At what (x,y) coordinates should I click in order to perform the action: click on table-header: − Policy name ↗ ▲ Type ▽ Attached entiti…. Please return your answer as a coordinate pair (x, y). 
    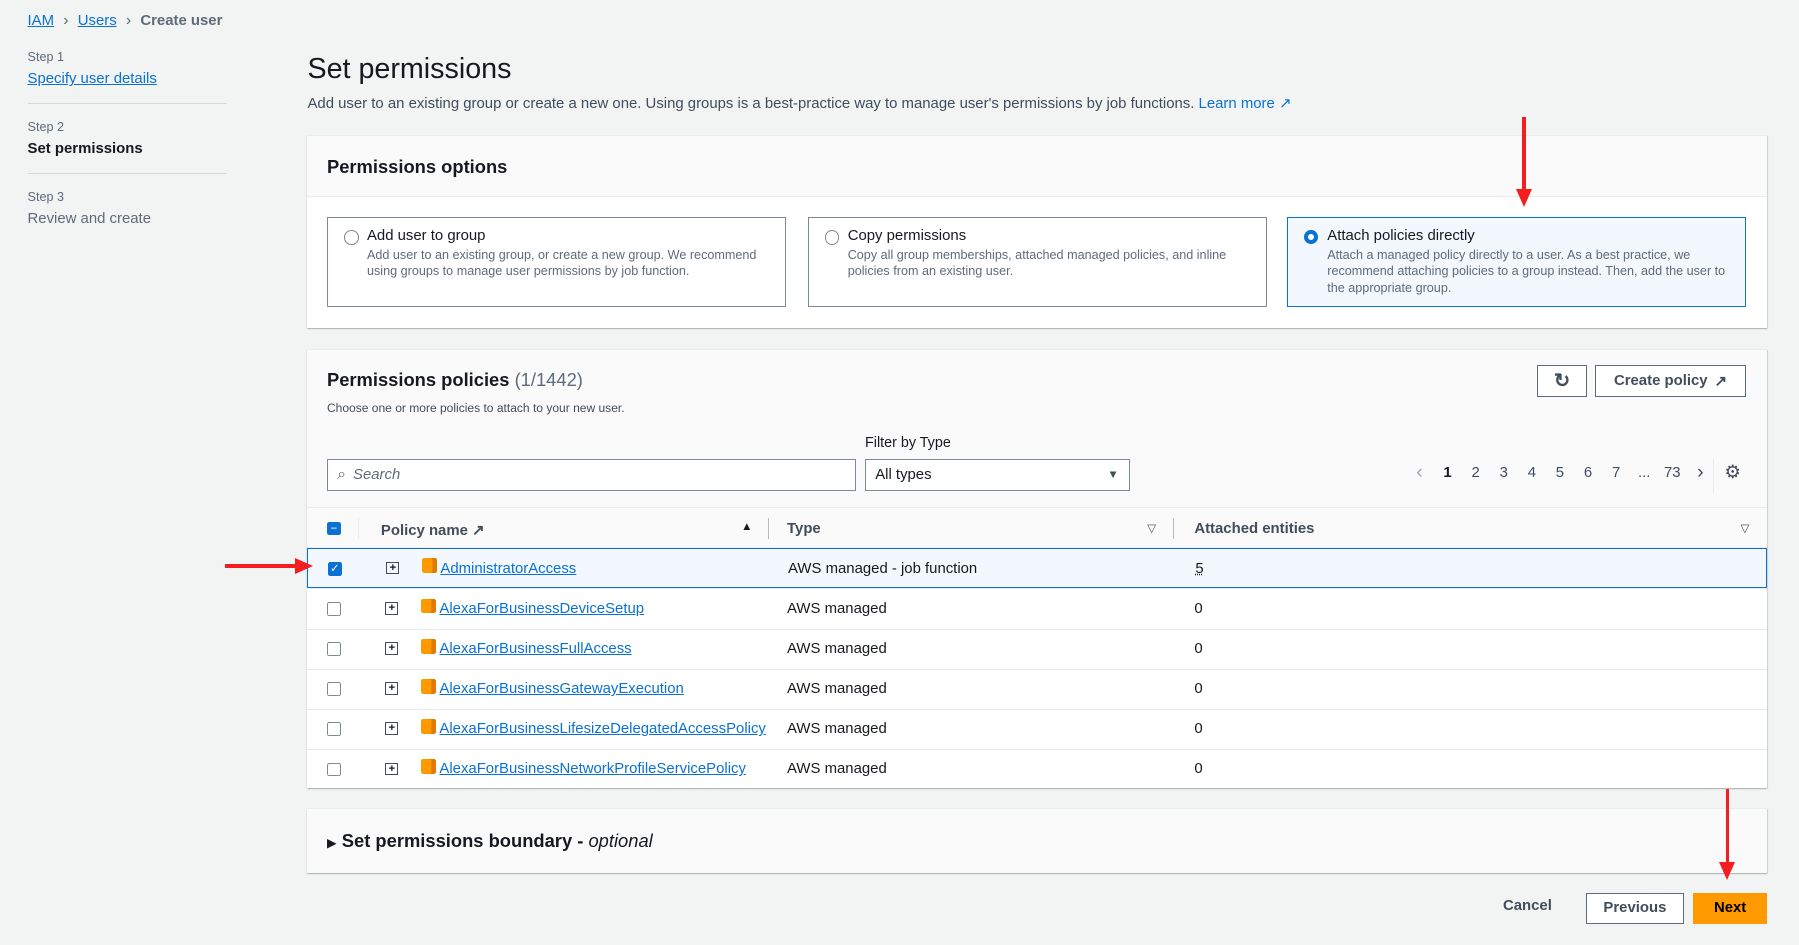
    Looking at the image, I should click on (1037, 527).